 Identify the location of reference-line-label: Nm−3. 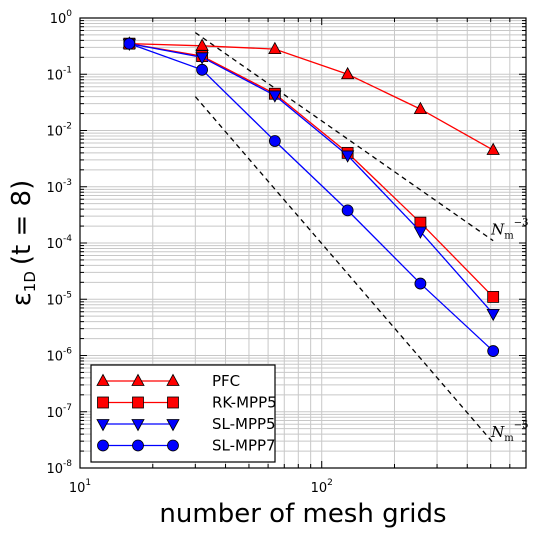
(509, 230).